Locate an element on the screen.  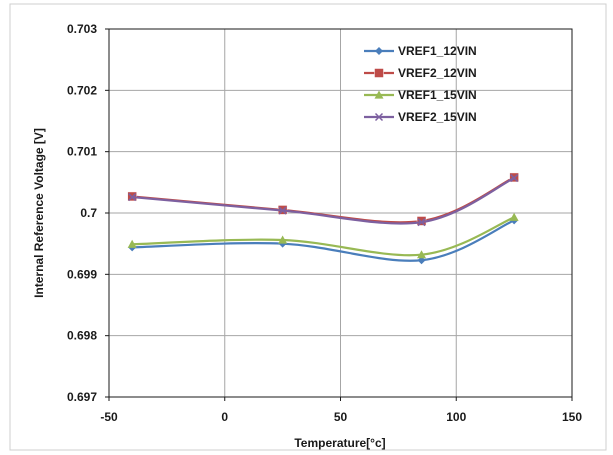
x-axis-title: Temperature[°c] is located at coordinates (339, 443).